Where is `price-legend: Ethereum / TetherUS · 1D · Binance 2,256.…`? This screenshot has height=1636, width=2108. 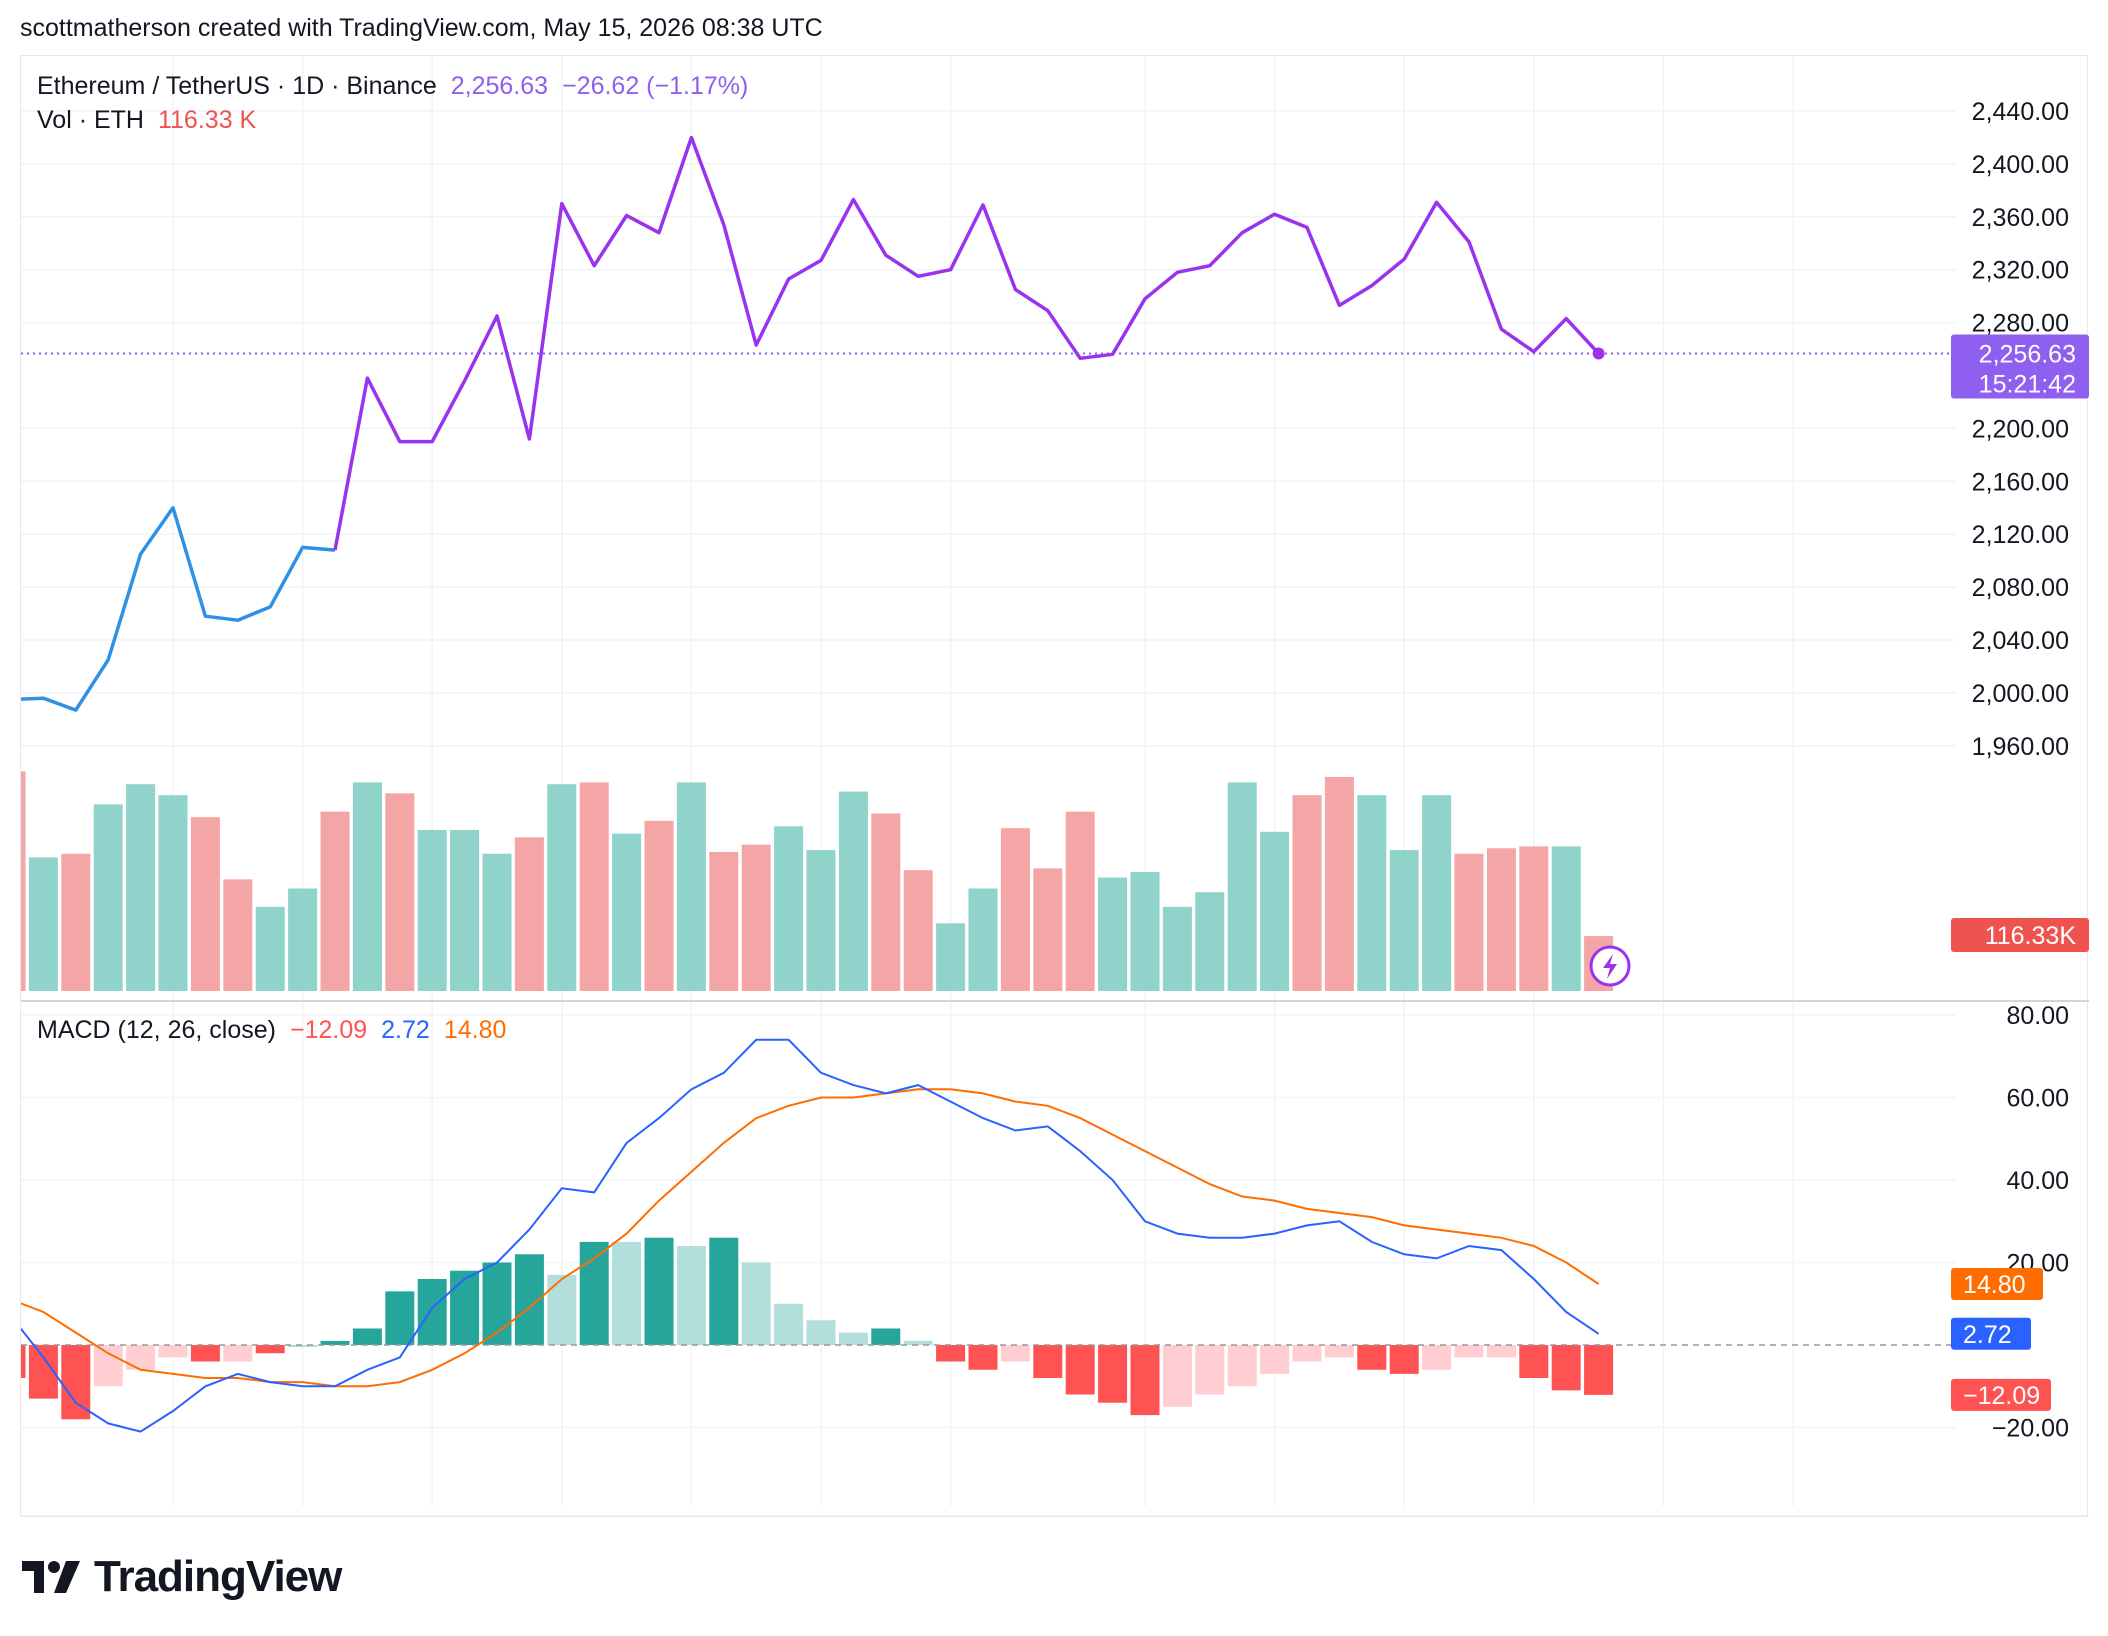 price-legend: Ethereum / TetherUS · 1D · Binance 2,256.… is located at coordinates (392, 103).